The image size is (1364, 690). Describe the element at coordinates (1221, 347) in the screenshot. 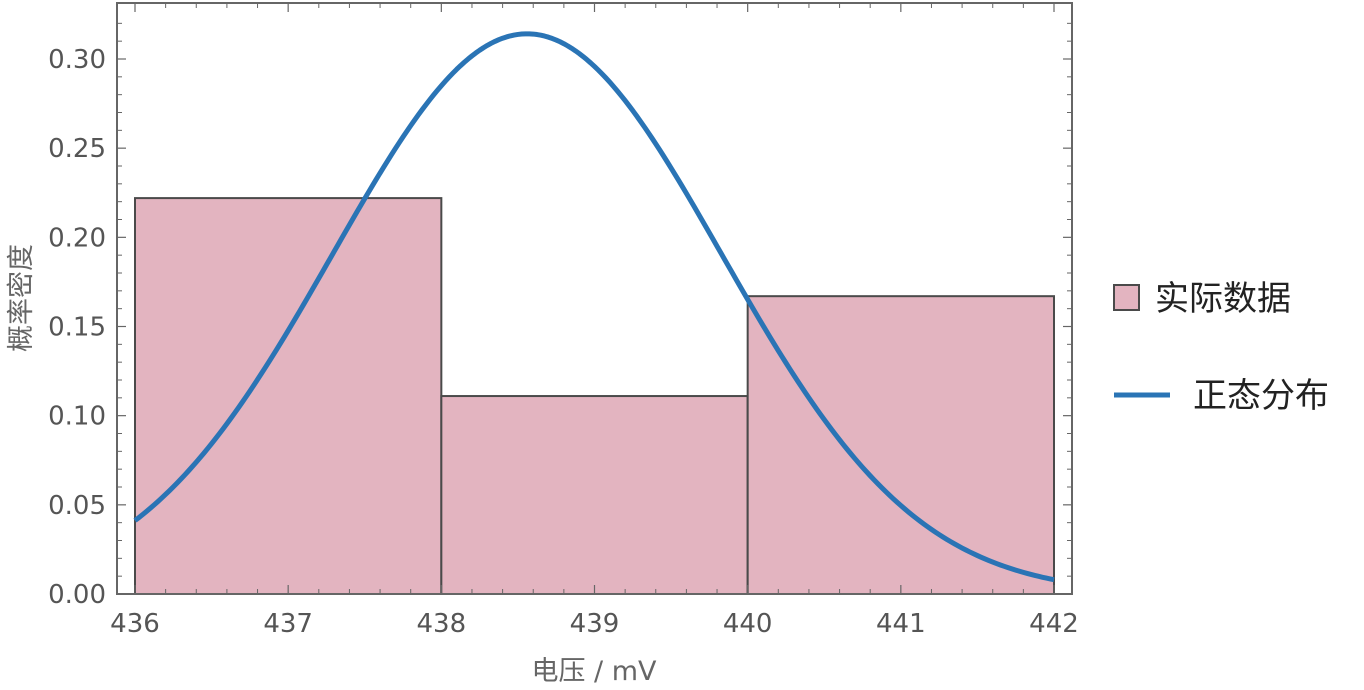

I see `legend: 实际数据 正态分布` at that location.